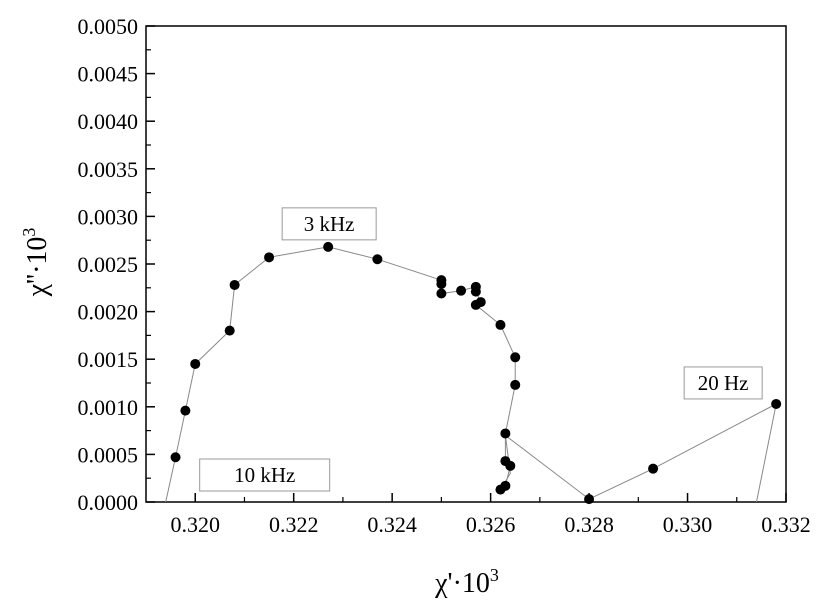 The image size is (832, 616). I want to click on y-tick-label: 0.0010, so click(108, 407).